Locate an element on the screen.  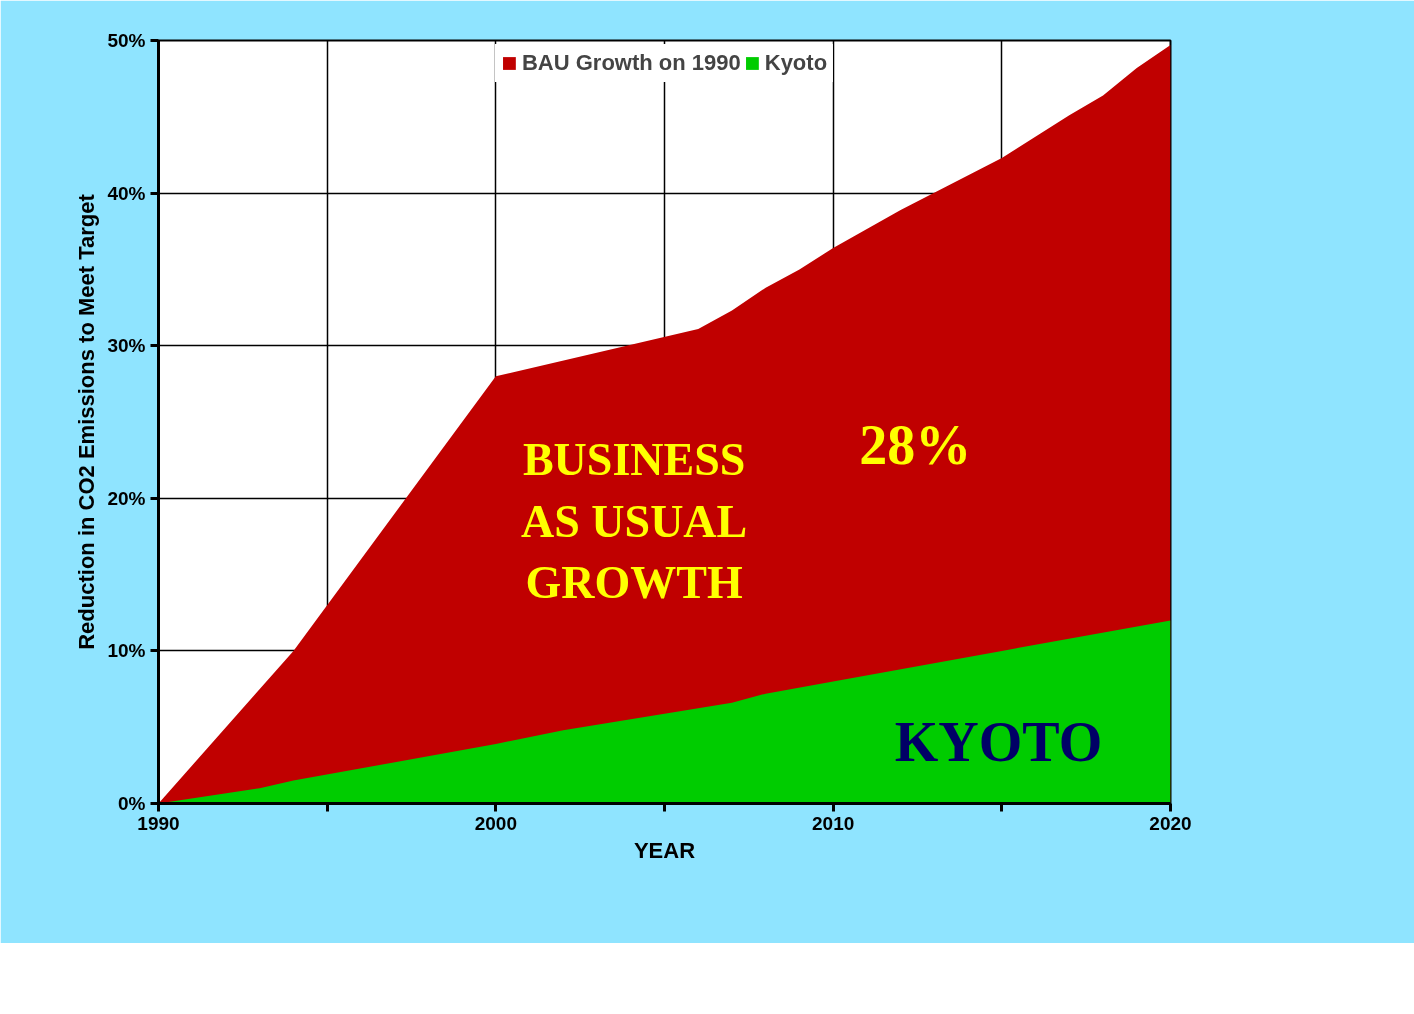
y-axis-title: Reduction in CO2 Emissions to Meet Target is located at coordinates (87, 421).